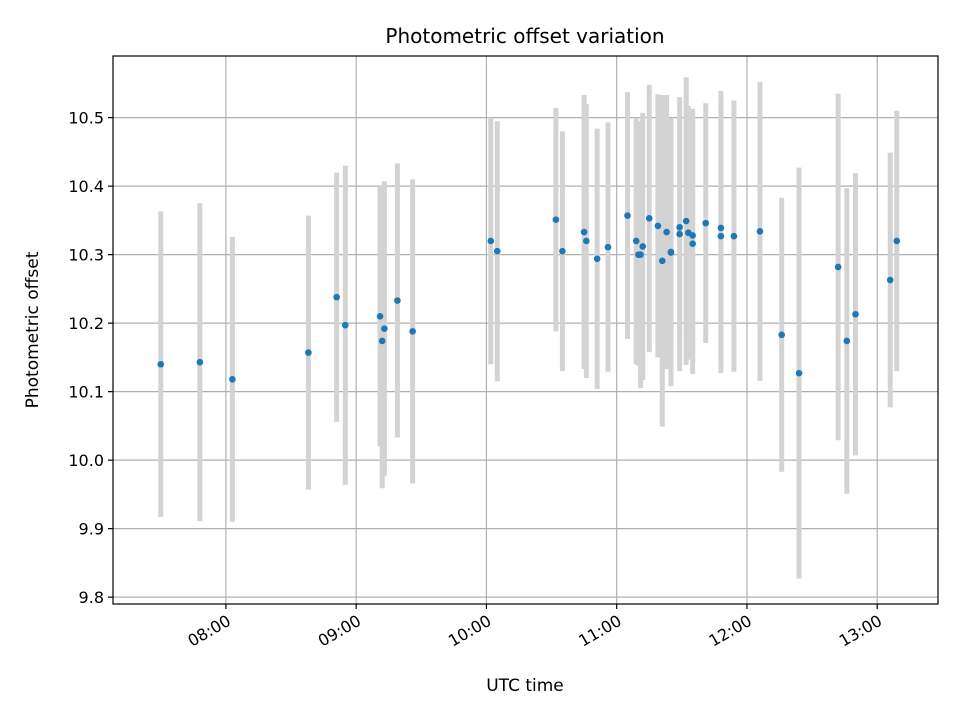 The height and width of the screenshot is (720, 960). I want to click on y-tick-label: 10.2, so click(86, 323).